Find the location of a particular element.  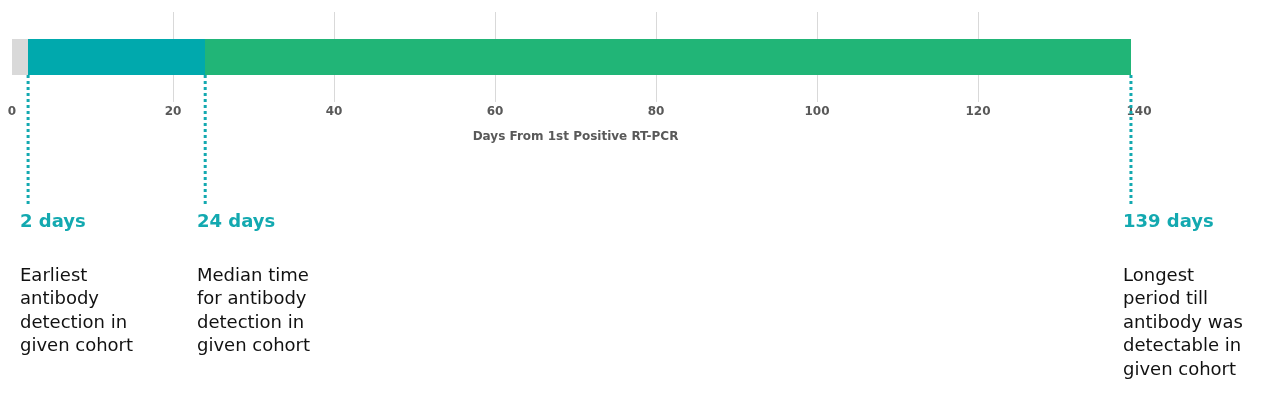

ref-line-label: 2 days is located at coordinates (53, 220).